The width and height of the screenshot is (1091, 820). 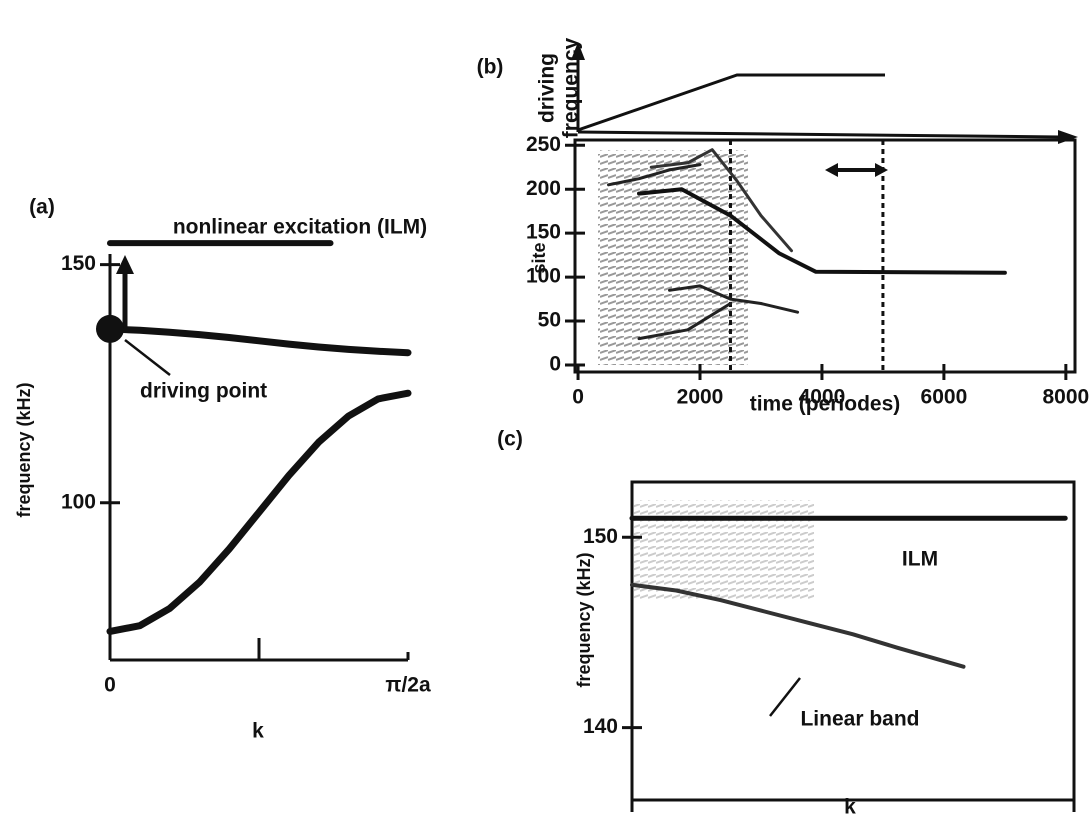 What do you see at coordinates (571, 88) in the screenshot?
I see `top-axis-label: frequency` at bounding box center [571, 88].